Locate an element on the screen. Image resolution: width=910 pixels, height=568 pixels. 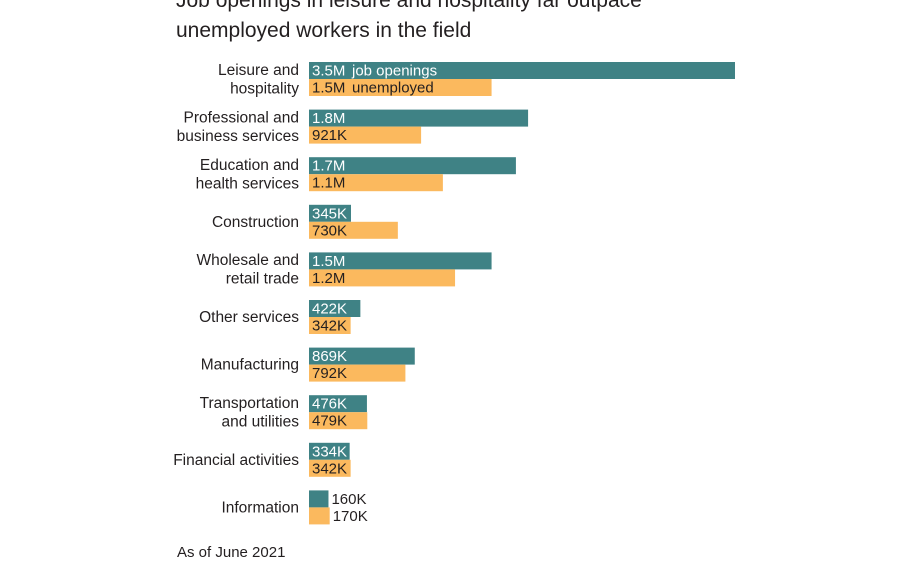
unemployed-value-label: 1.2M is located at coordinates (328, 278).